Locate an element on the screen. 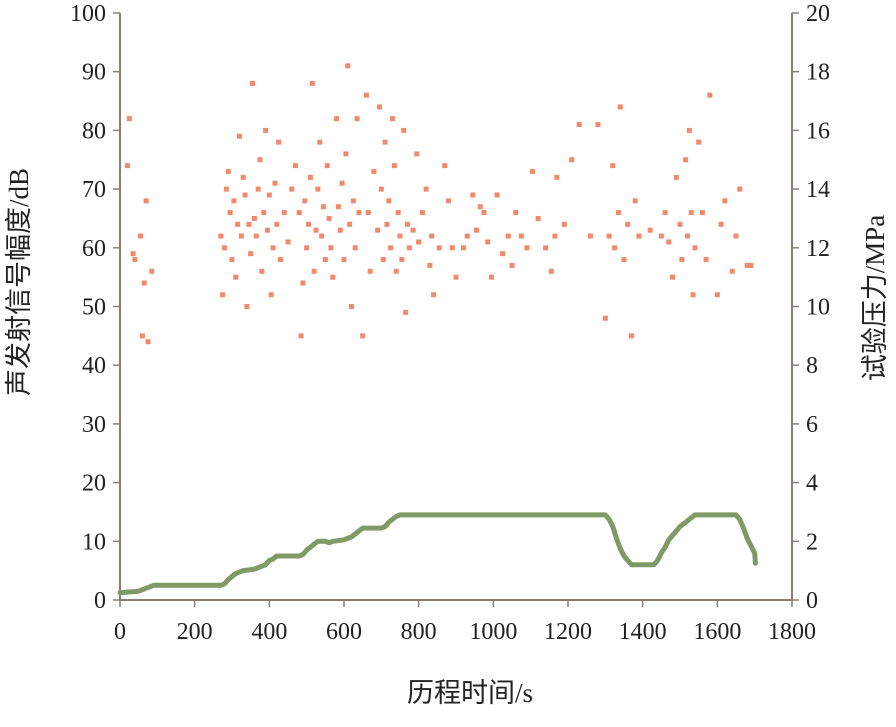  right-y-tick-label: 18 is located at coordinates (818, 73).